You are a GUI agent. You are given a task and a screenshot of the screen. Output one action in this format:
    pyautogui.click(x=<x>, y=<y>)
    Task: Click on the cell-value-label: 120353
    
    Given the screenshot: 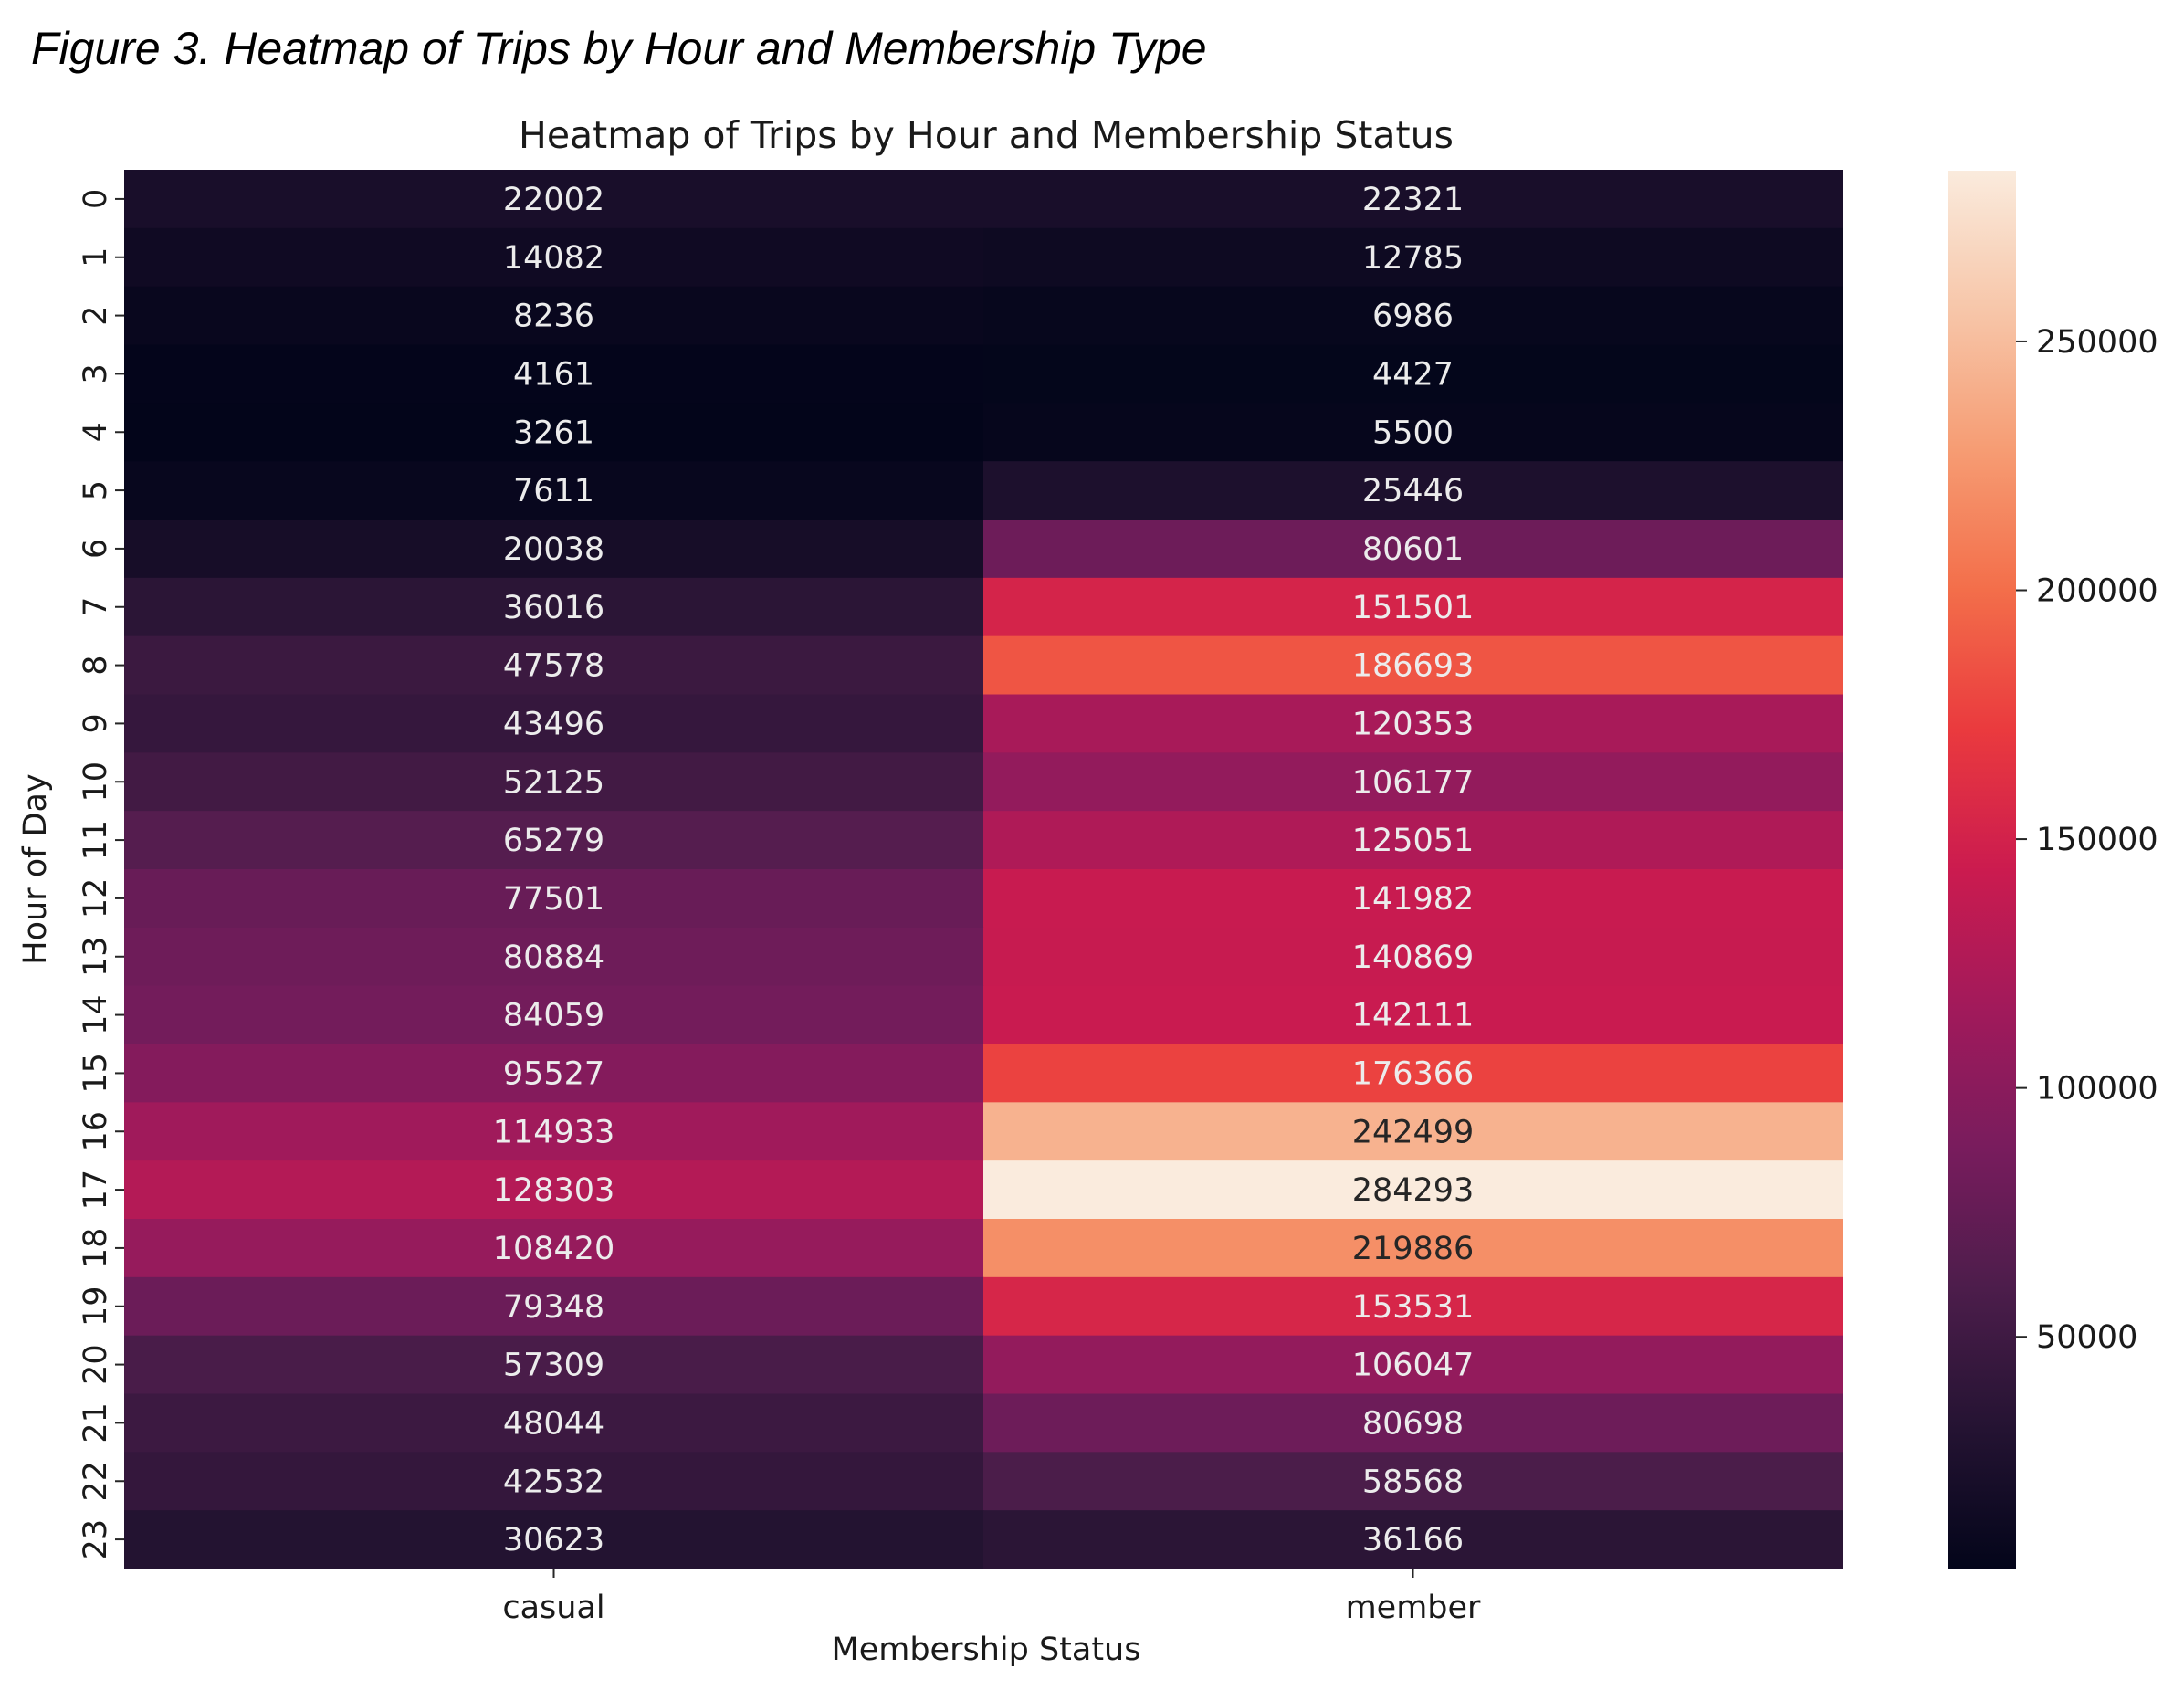 What is the action you would take?
    pyautogui.click(x=1413, y=724)
    